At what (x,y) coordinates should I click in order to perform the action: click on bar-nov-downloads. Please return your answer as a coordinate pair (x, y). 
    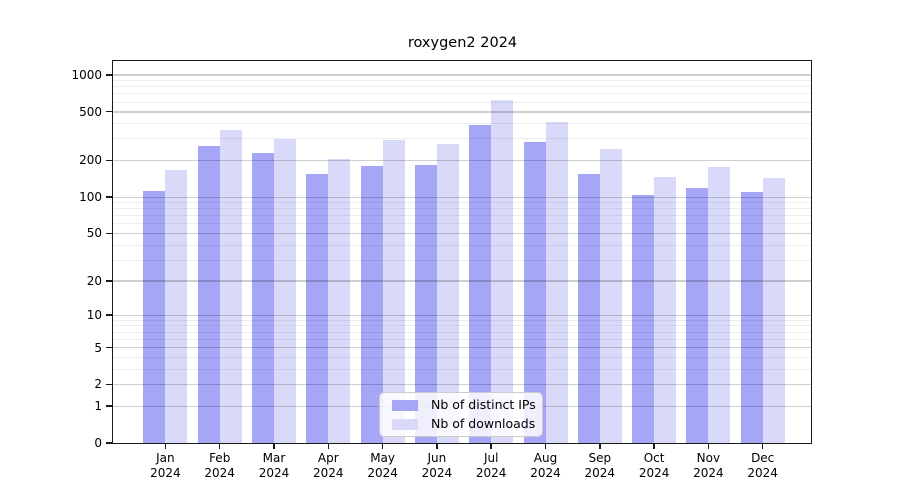
    Looking at the image, I should click on (719, 304).